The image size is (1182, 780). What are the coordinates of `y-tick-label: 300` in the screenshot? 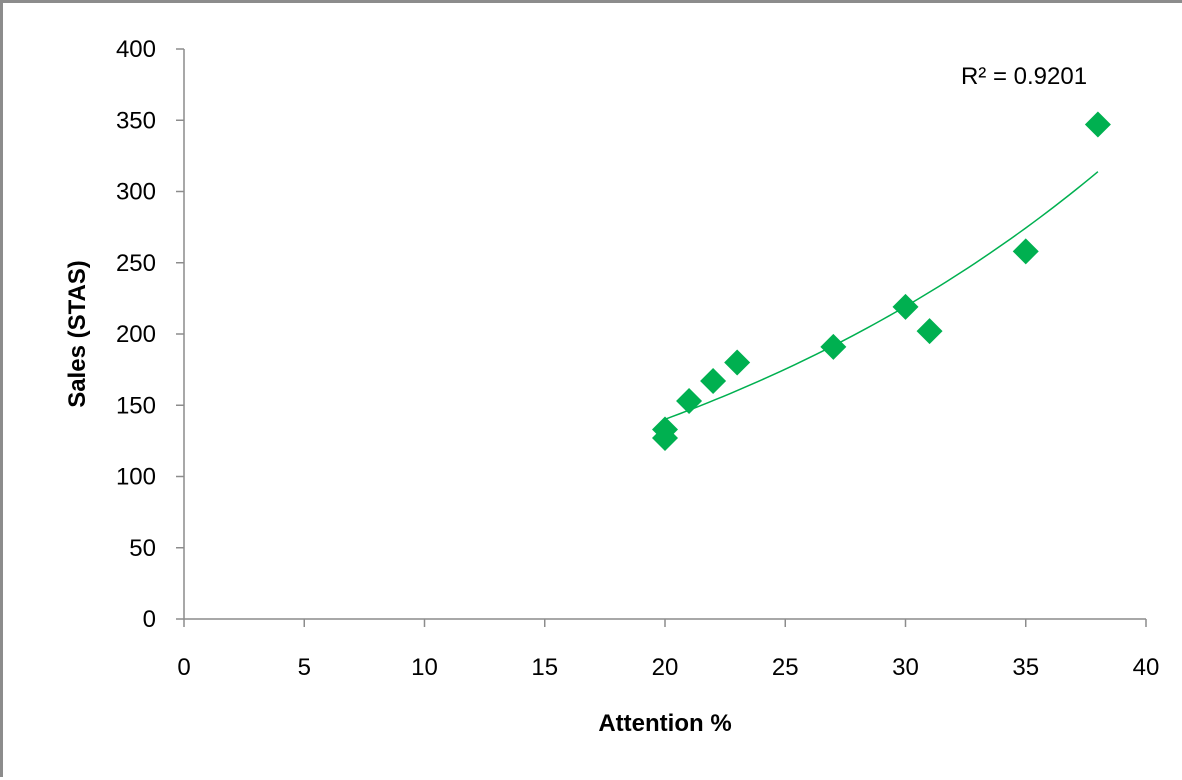 It's located at (136, 192).